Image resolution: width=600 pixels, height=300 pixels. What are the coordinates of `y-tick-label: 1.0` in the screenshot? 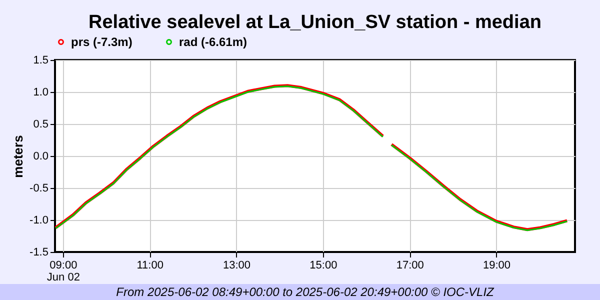 It's located at (40, 92).